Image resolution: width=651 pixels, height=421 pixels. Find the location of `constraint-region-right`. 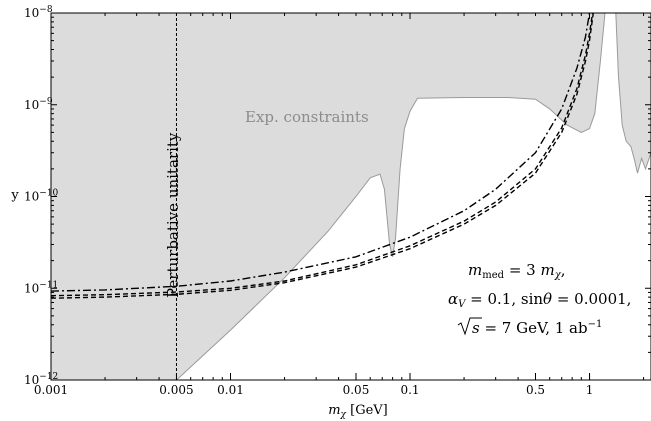

constraint-region-right is located at coordinates (633, 93).